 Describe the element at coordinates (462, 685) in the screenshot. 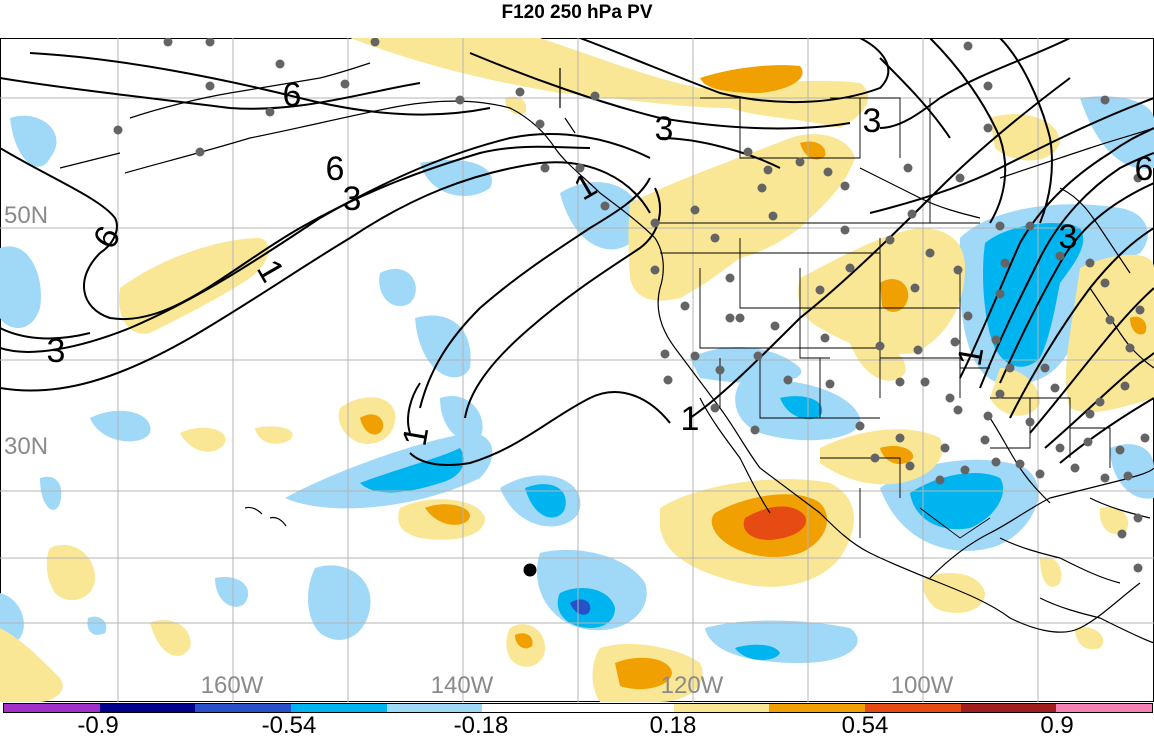

I see `lon-label-140w: 140W` at that location.